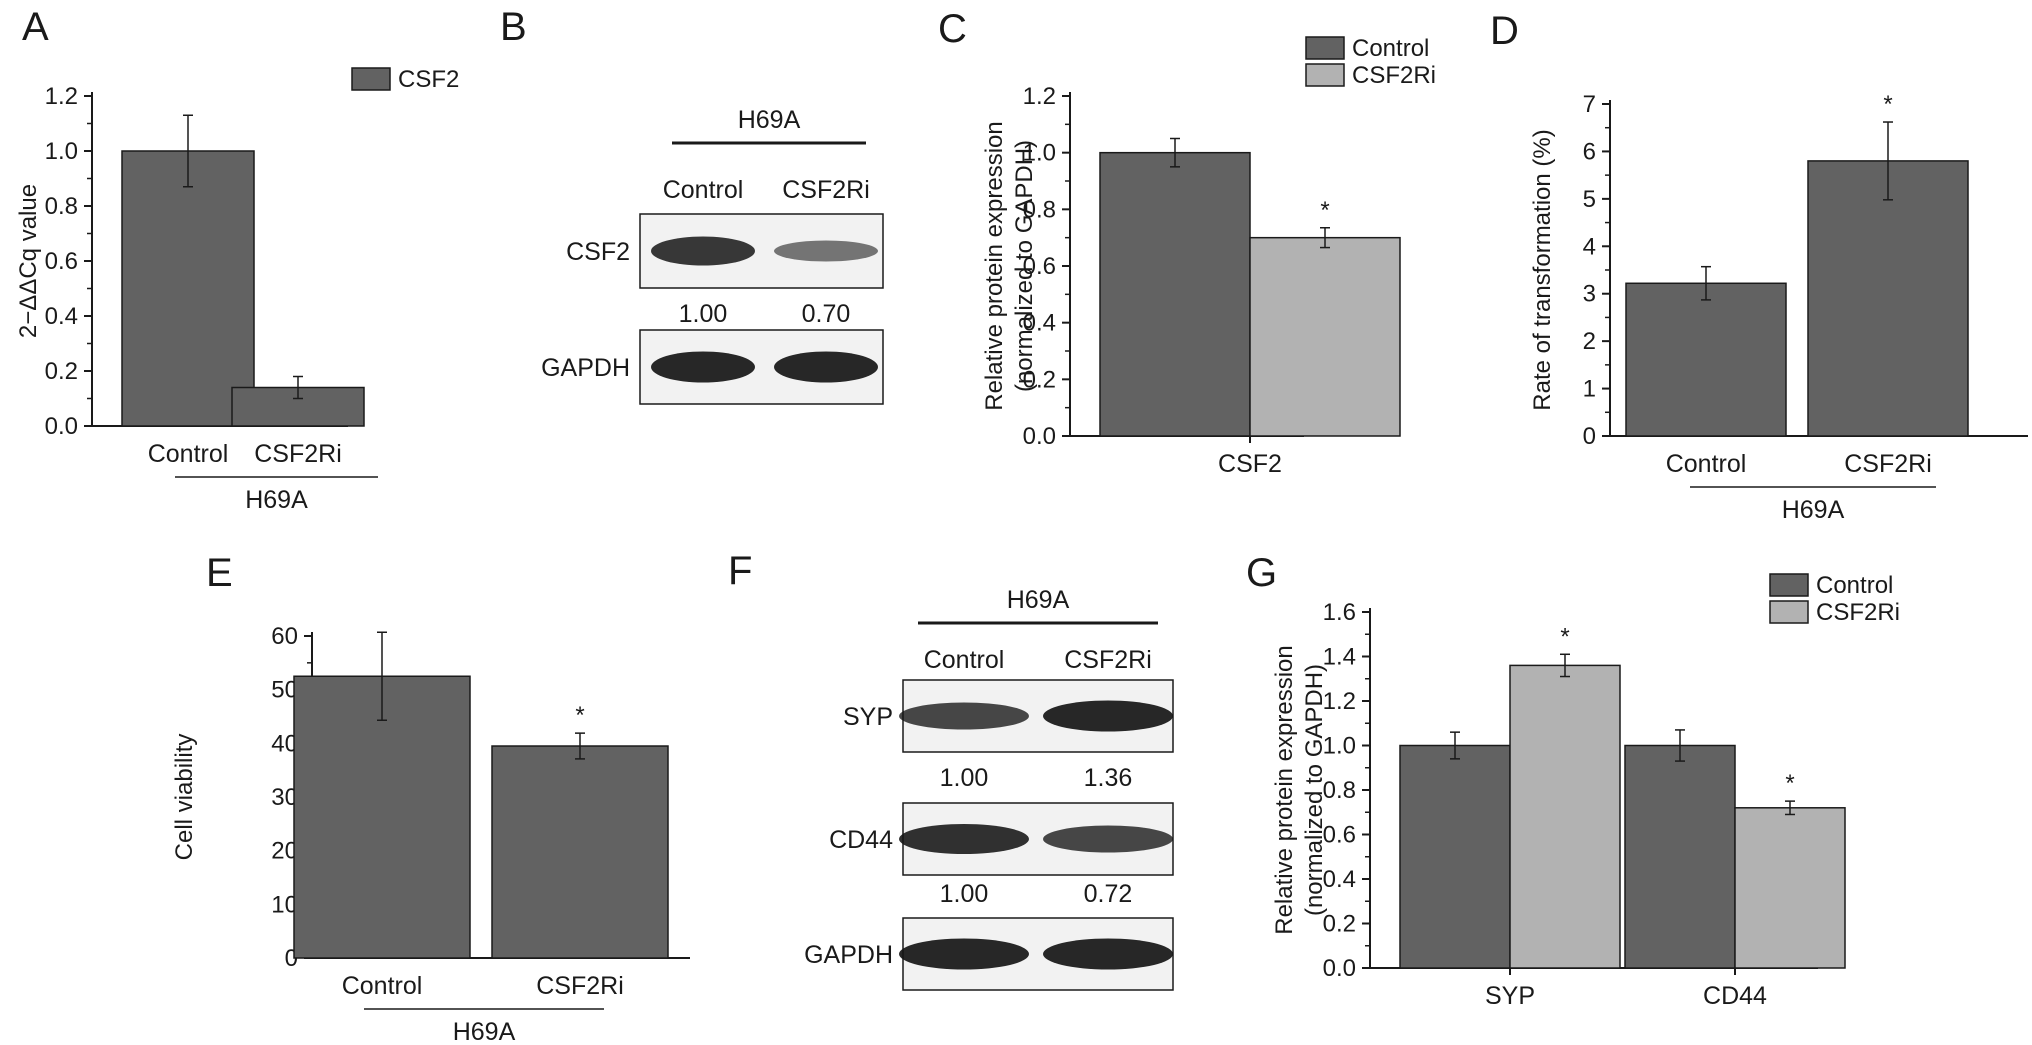 This screenshot has width=2032, height=1045. What do you see at coordinates (1390, 48) in the screenshot?
I see `legend-label: Control` at bounding box center [1390, 48].